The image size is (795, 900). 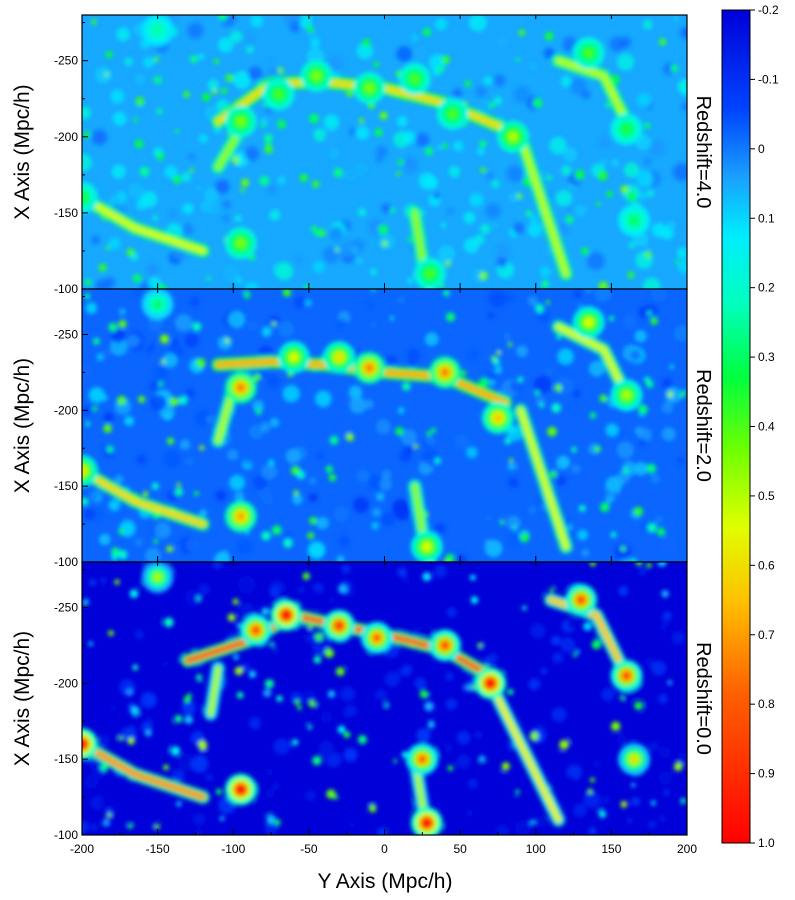 I want to click on colorbar-tick-label: -0.2, so click(x=768, y=10).